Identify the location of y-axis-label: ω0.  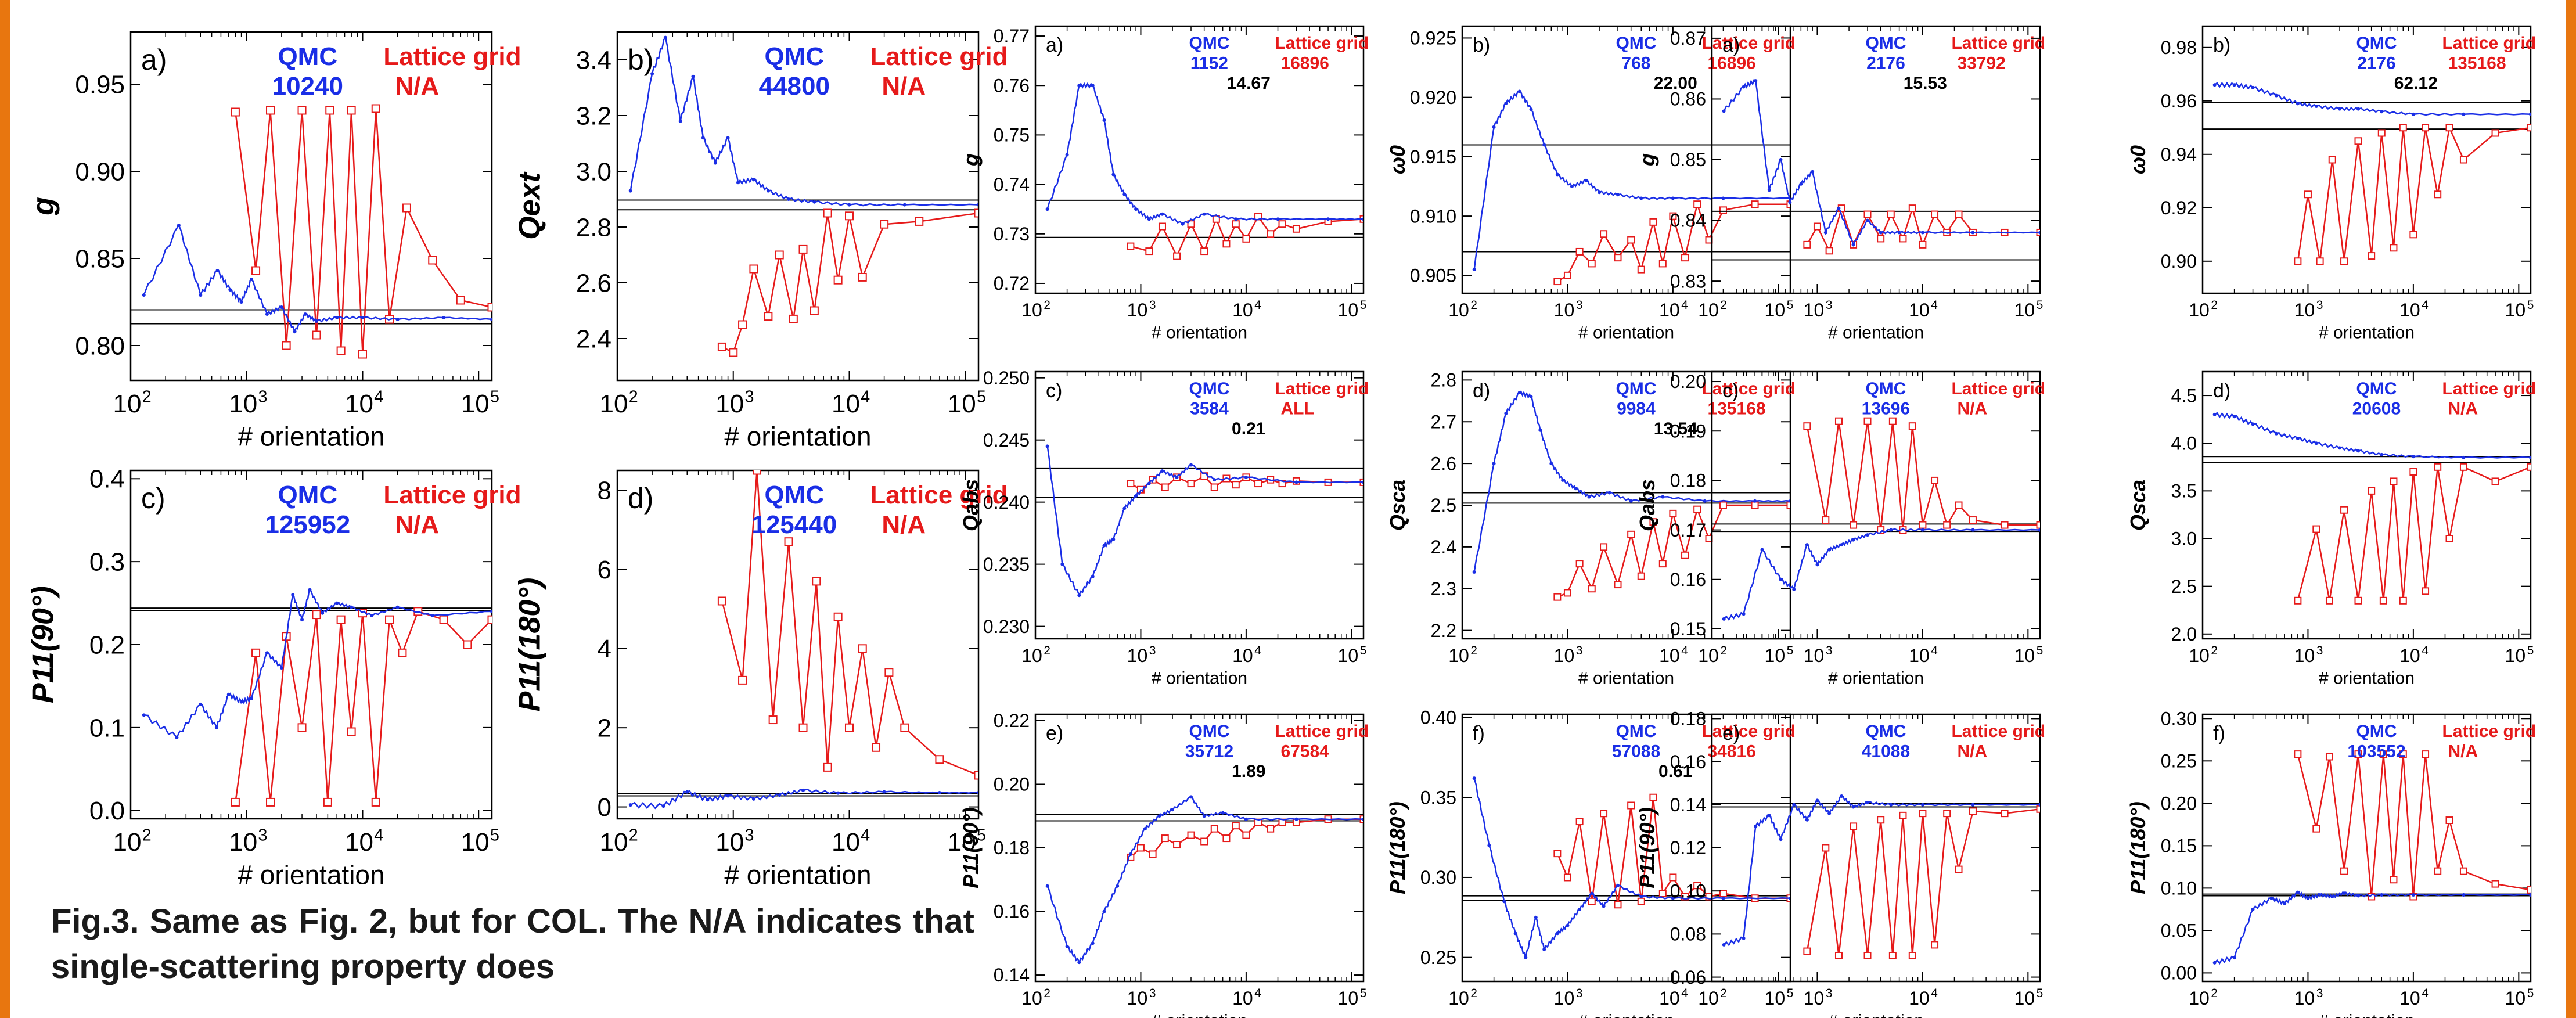
(1397, 159).